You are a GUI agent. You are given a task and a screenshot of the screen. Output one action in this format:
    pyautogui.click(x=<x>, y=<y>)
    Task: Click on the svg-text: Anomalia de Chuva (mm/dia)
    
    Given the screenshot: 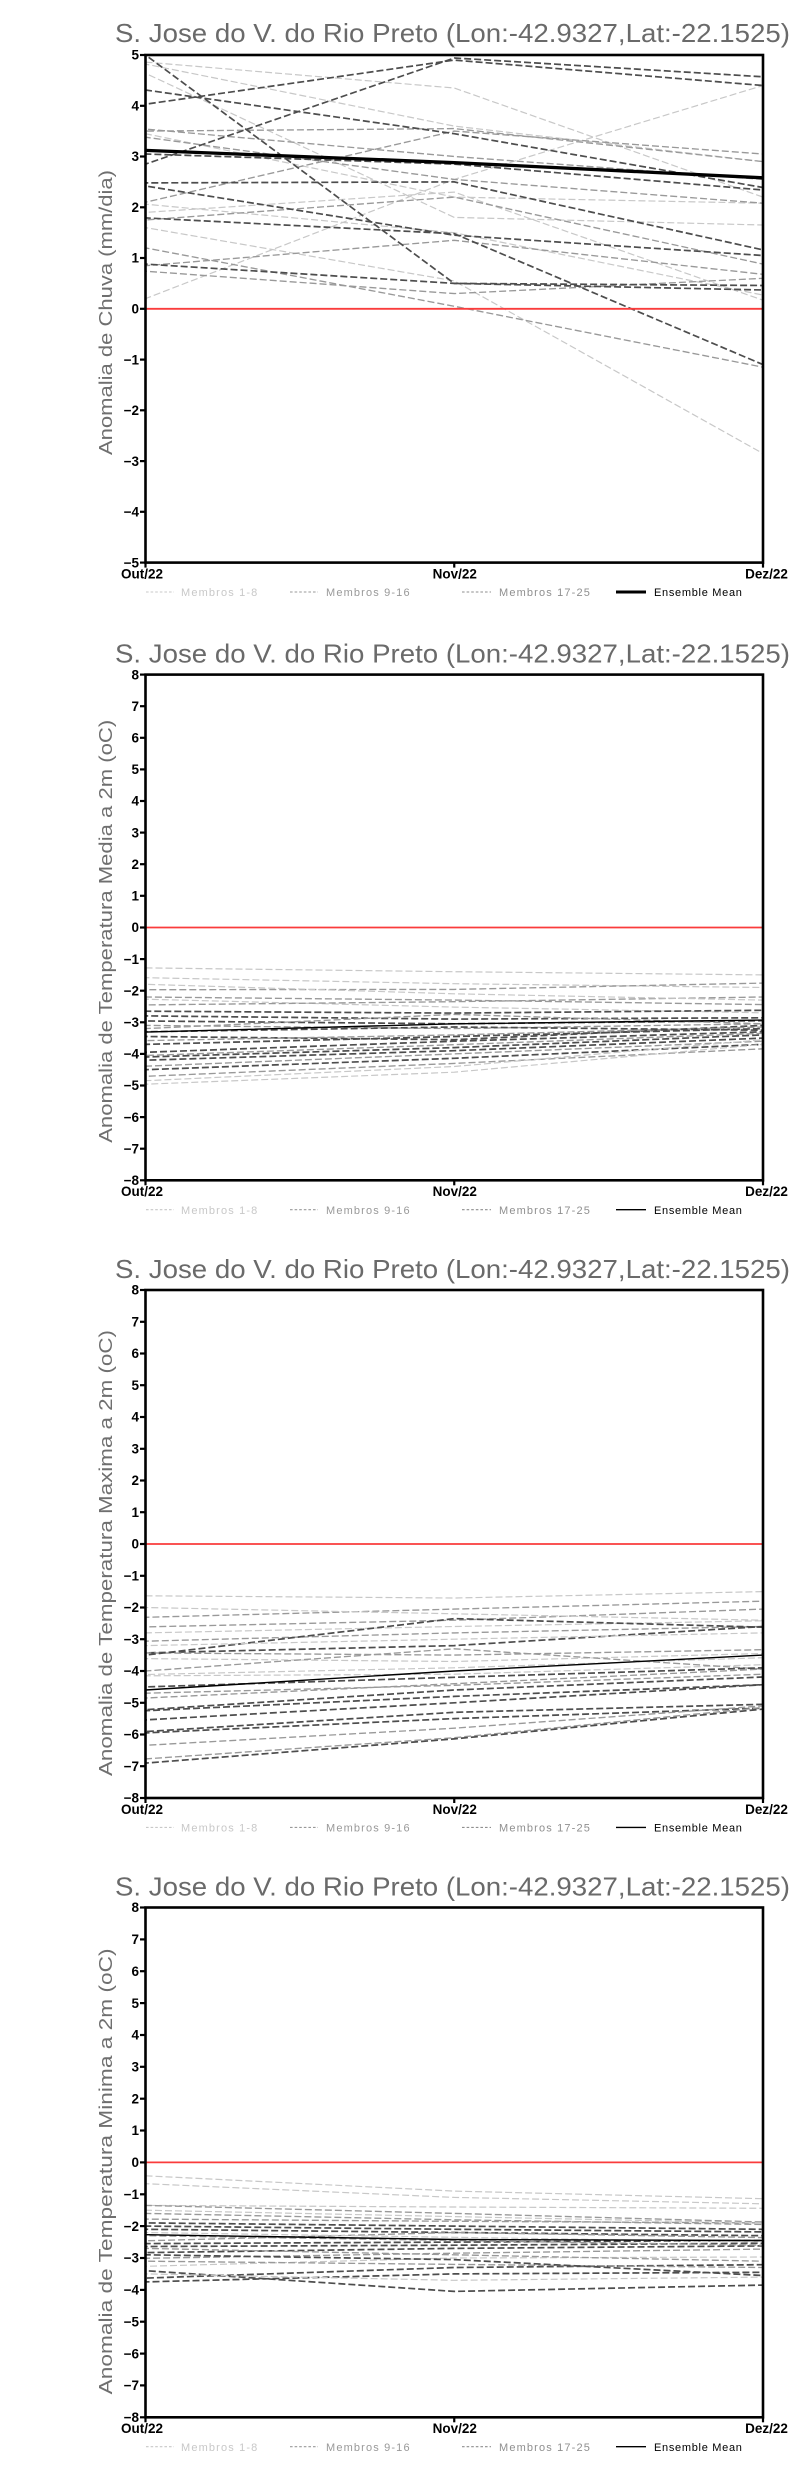 What is the action you would take?
    pyautogui.click(x=106, y=312)
    